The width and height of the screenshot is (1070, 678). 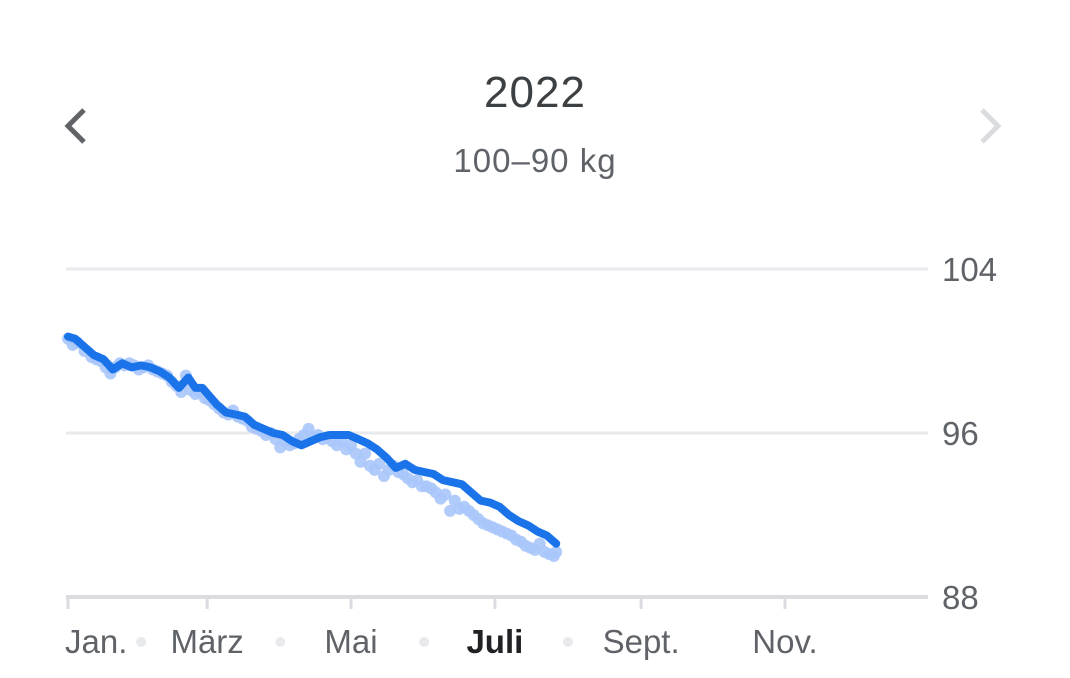 What do you see at coordinates (960, 433) in the screenshot?
I see `y-tick-label-96: 96` at bounding box center [960, 433].